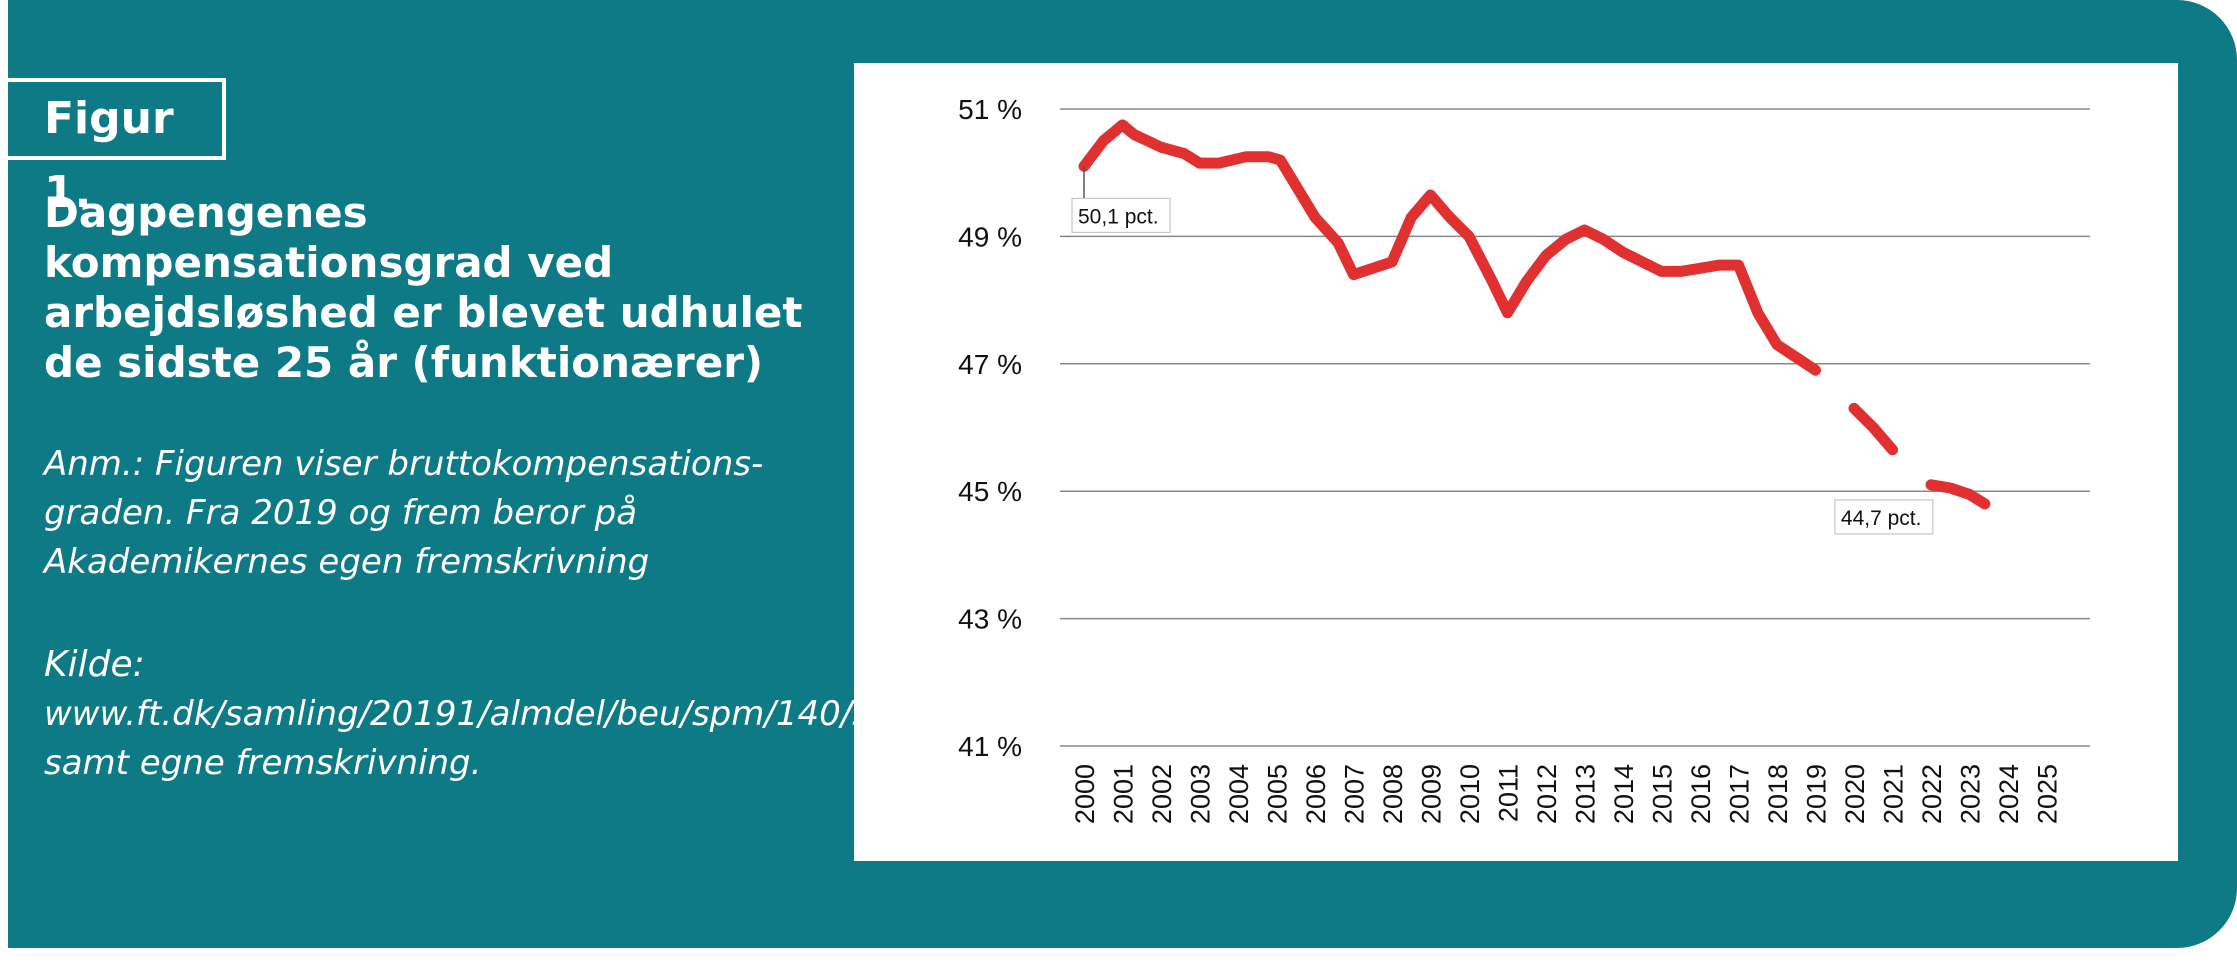 The image size is (2237, 973). What do you see at coordinates (1162, 794) in the screenshot?
I see `x-tick-label: 2002` at bounding box center [1162, 794].